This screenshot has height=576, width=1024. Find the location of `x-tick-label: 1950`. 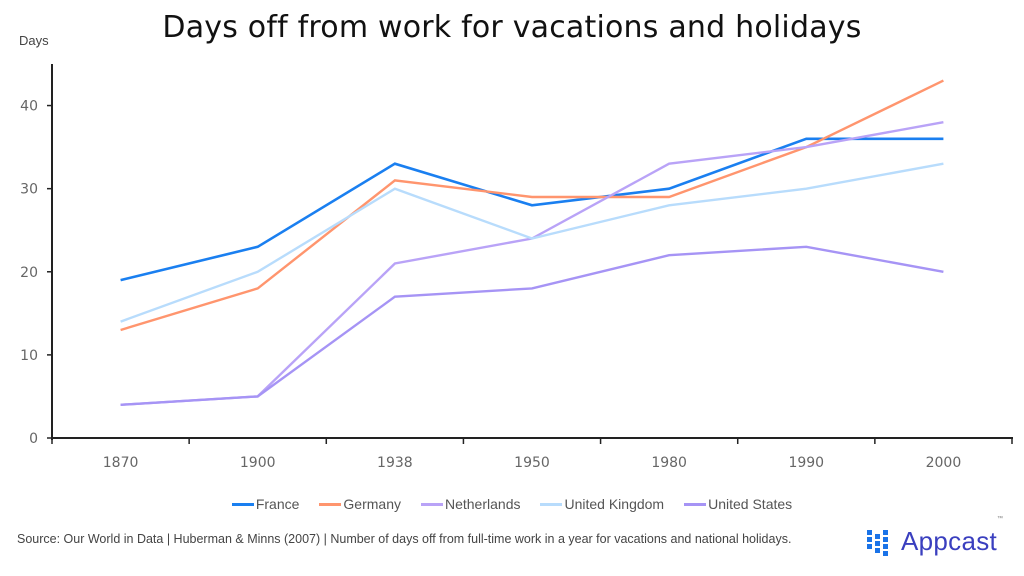

x-tick-label: 1950 is located at coordinates (532, 463).